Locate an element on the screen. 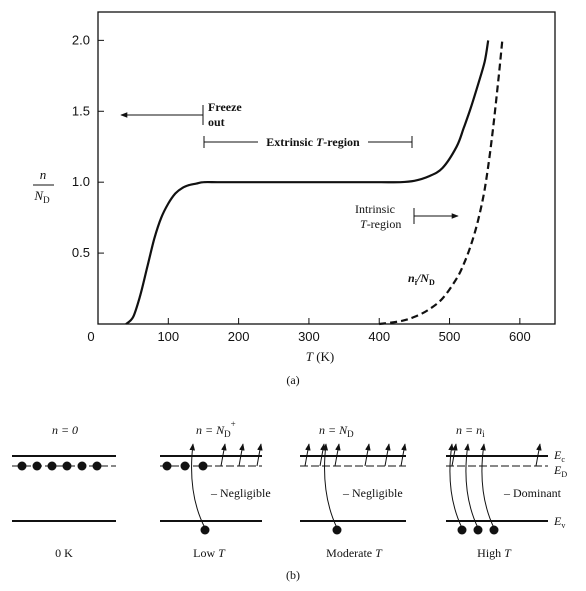  band-panel-low-t: n = ND+ – Negligible Low T is located at coordinates (215, 489).